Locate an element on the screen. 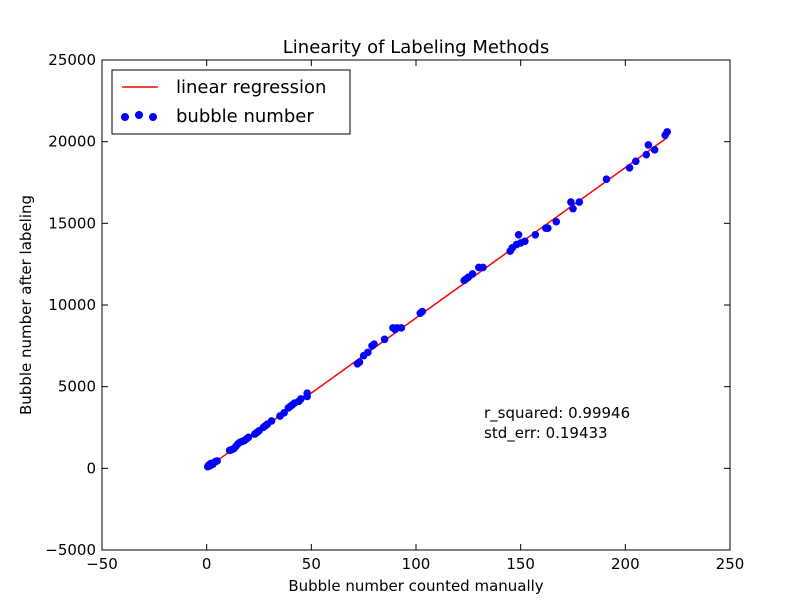  x-tick-label: 250 is located at coordinates (730, 564).